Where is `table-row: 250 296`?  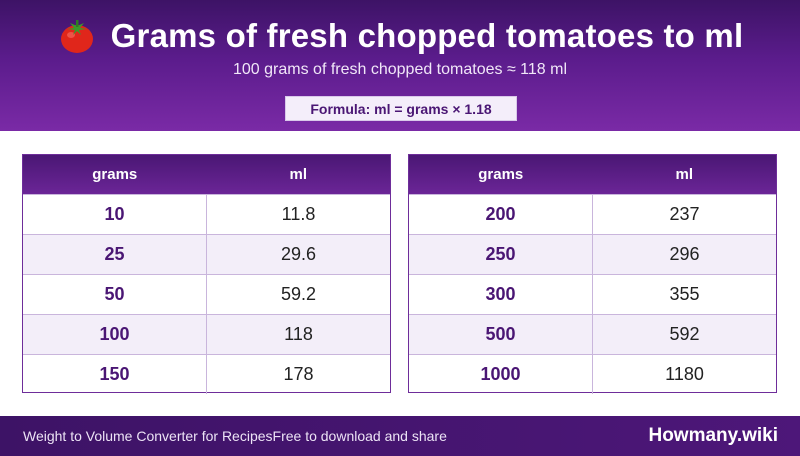 table-row: 250 296 is located at coordinates (592, 254).